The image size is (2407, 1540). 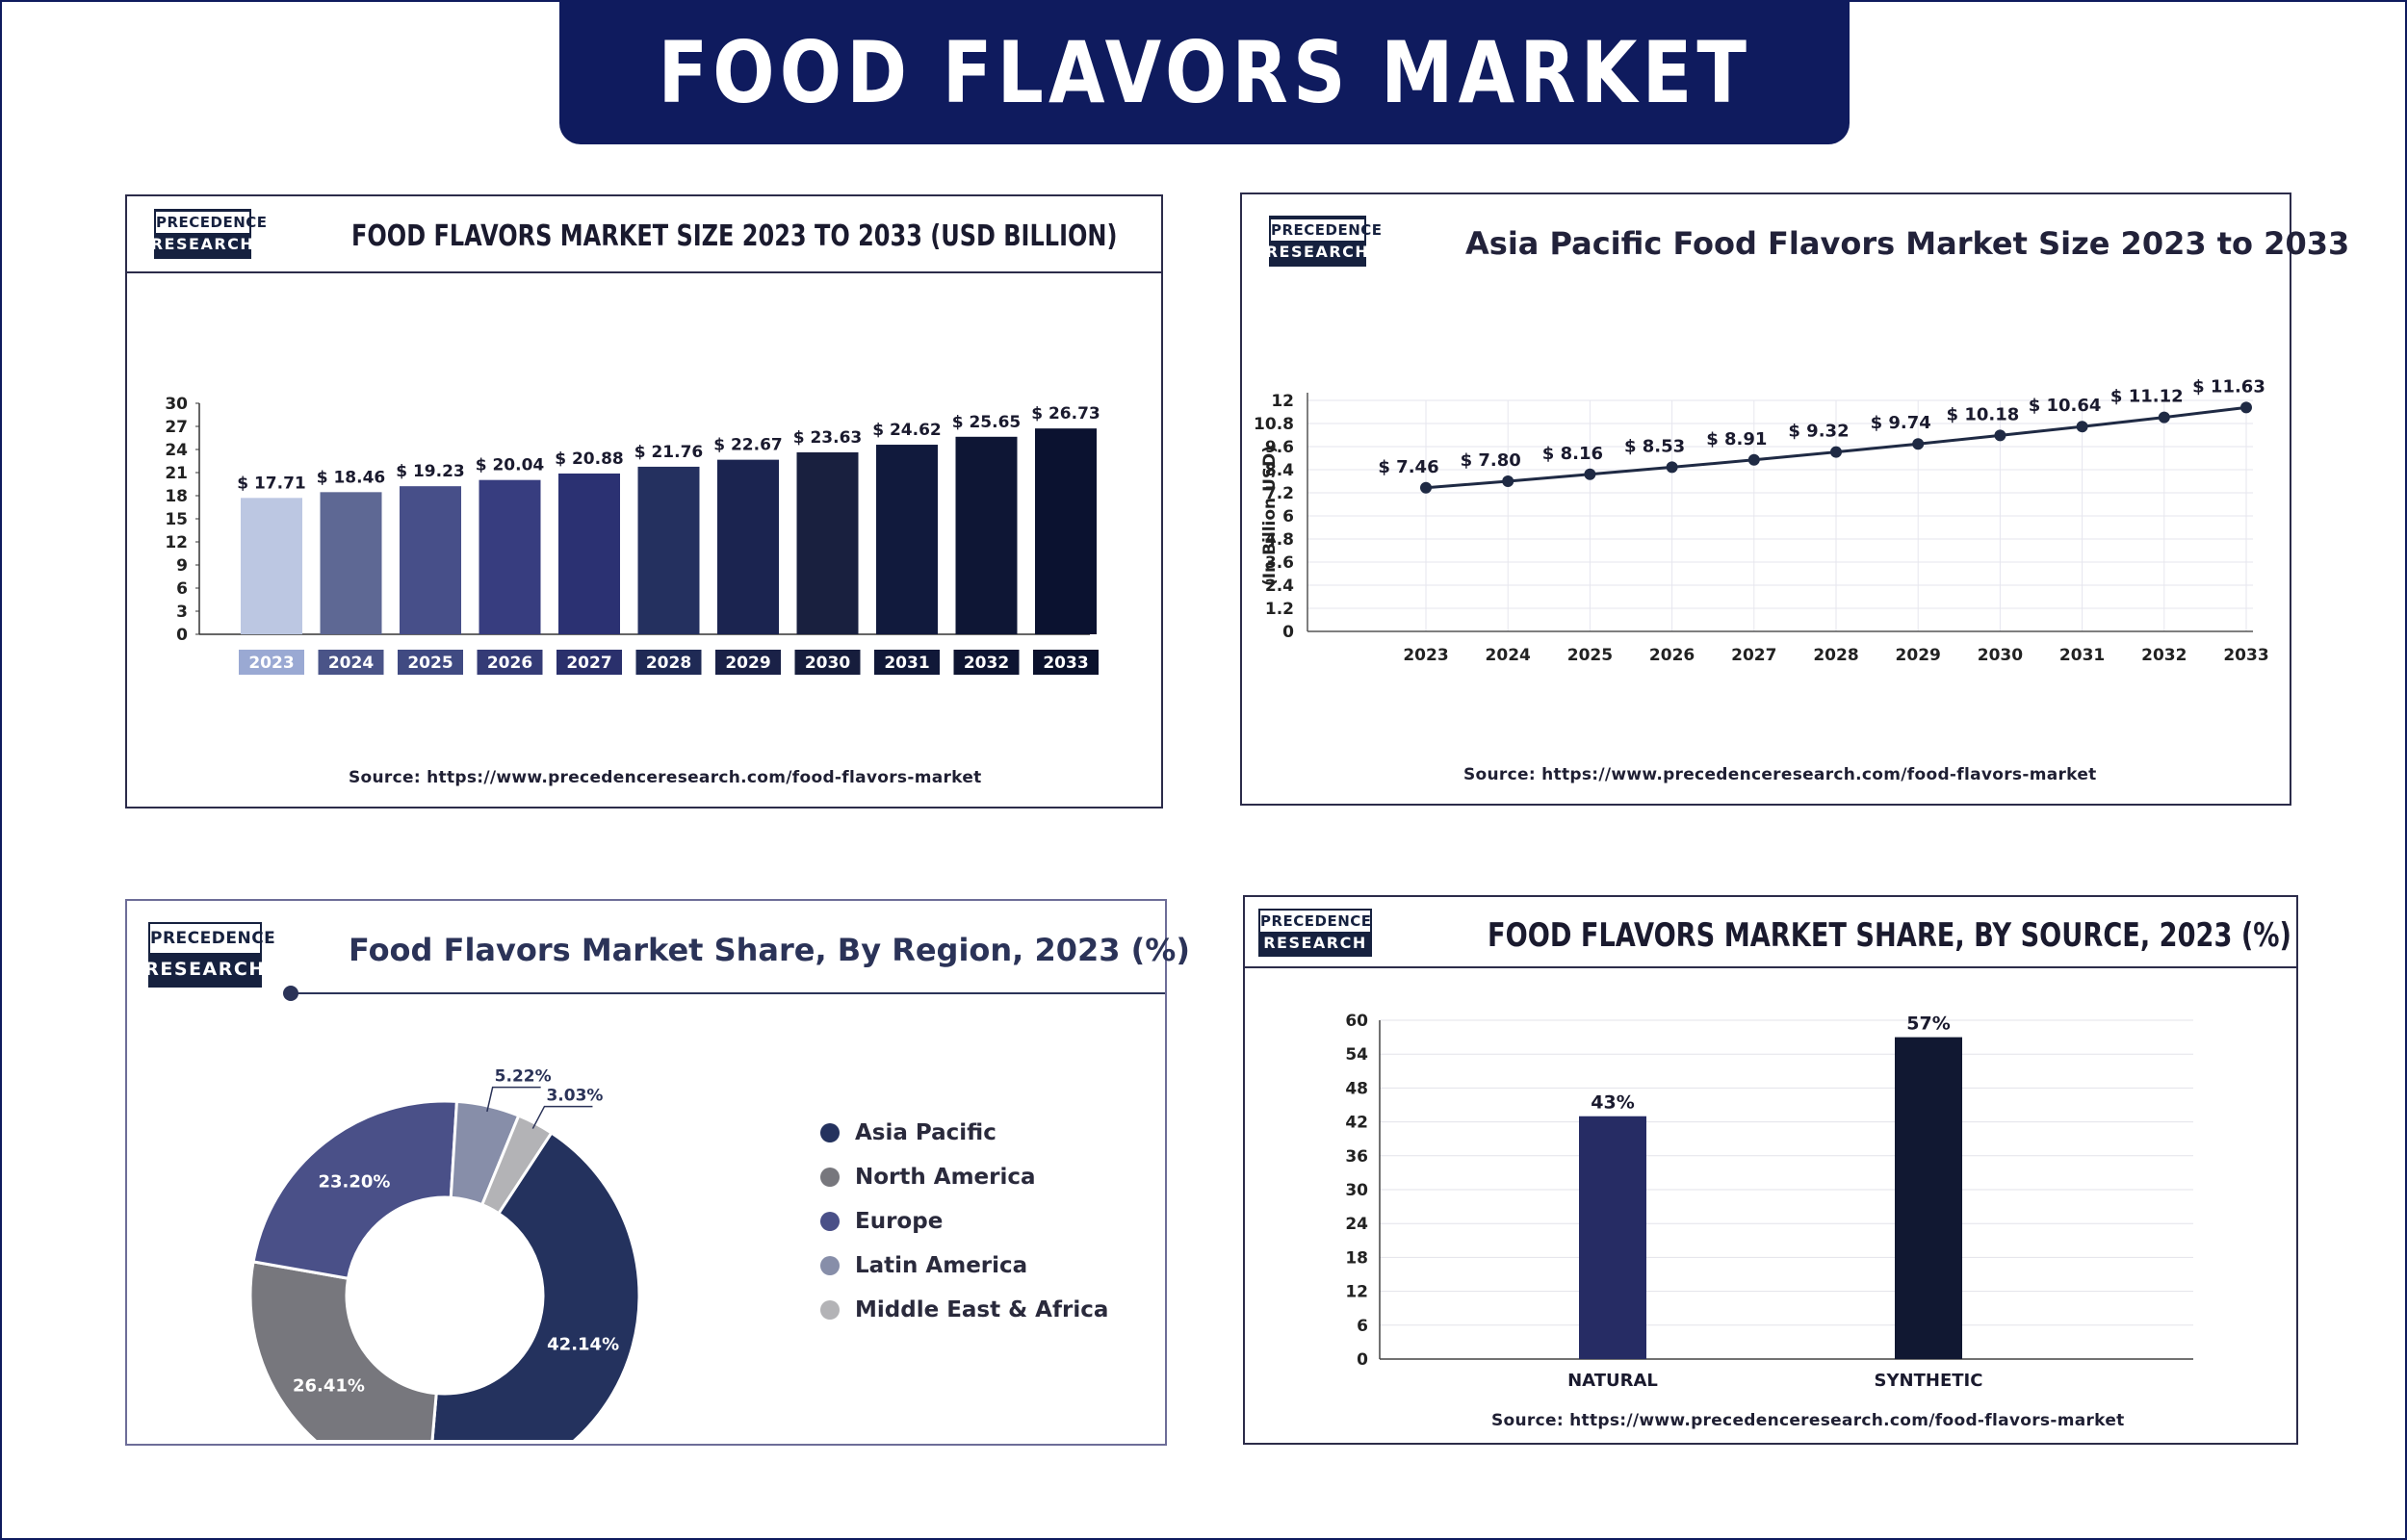 What do you see at coordinates (668, 550) in the screenshot?
I see `bar-2028` at bounding box center [668, 550].